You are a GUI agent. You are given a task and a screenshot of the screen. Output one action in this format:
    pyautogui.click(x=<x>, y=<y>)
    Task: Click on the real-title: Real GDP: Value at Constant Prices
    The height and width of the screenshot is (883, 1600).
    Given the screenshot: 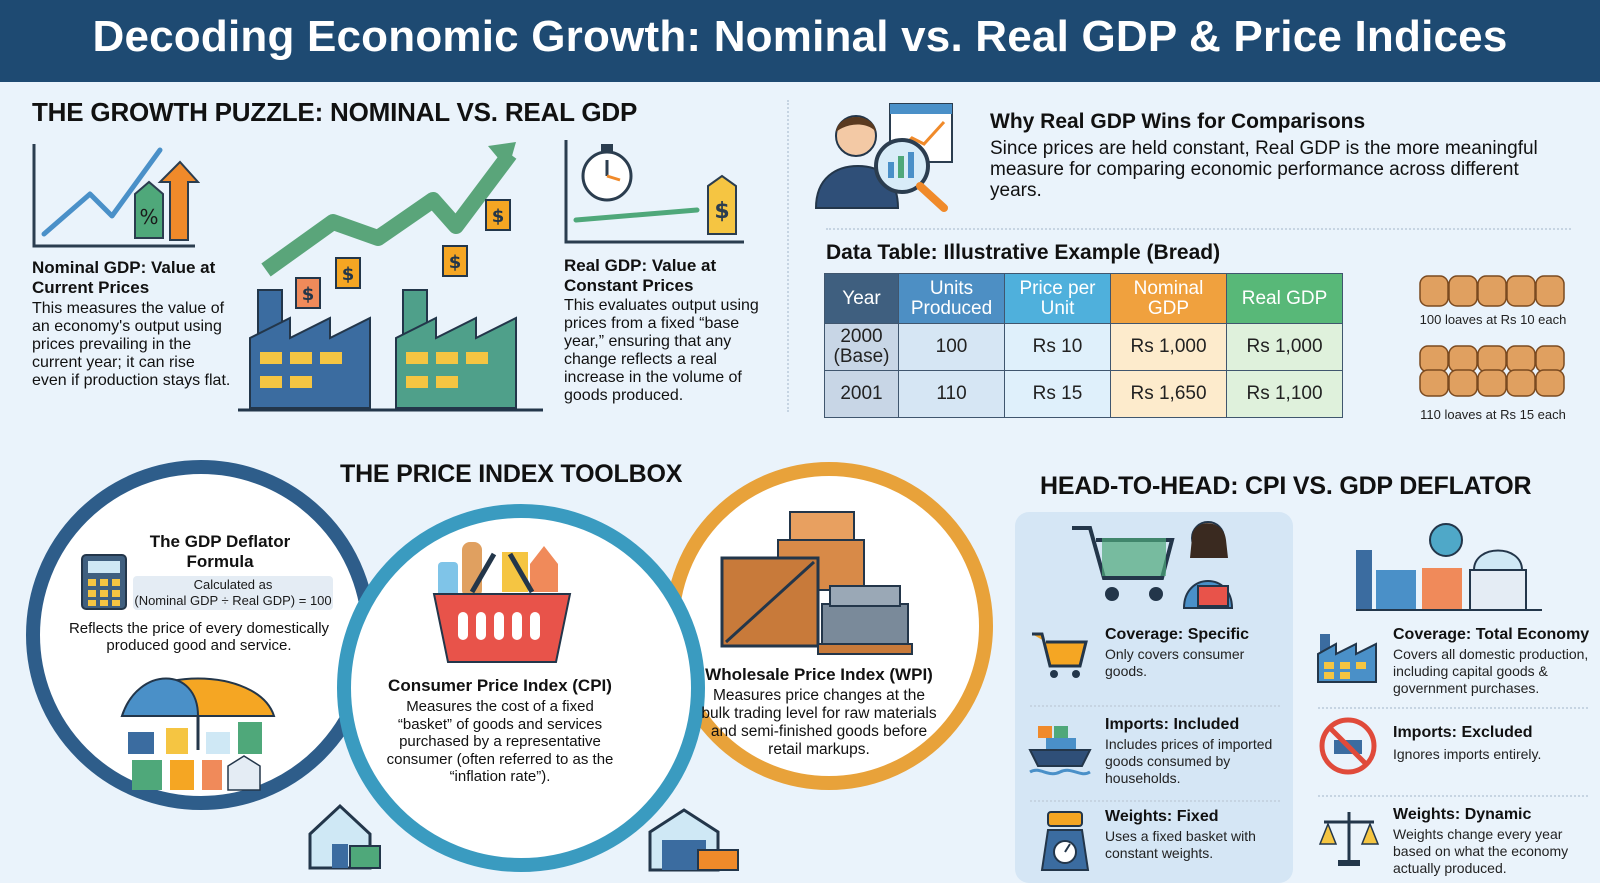 What is the action you would take?
    pyautogui.click(x=640, y=275)
    